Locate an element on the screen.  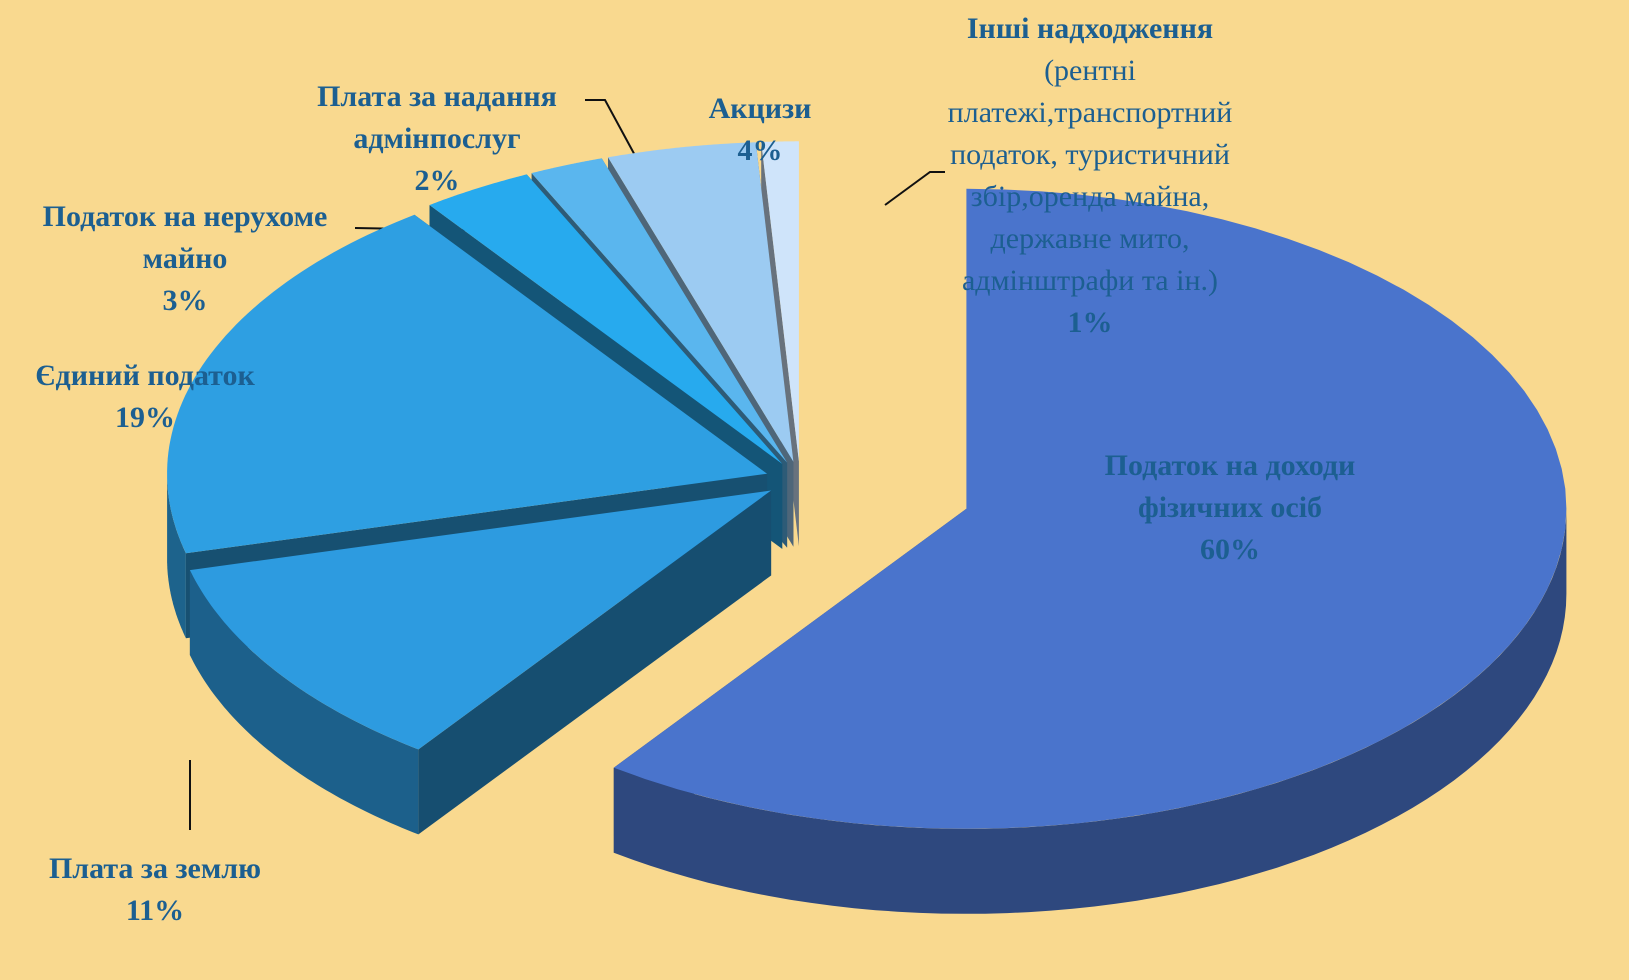
slice-label: Плата за землю 11% is located at coordinates (155, 889).